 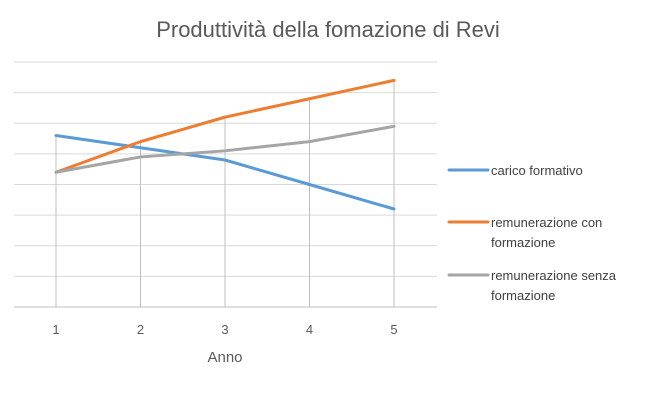 What do you see at coordinates (546, 222) in the screenshot?
I see `legend-label: remunerazione con` at bounding box center [546, 222].